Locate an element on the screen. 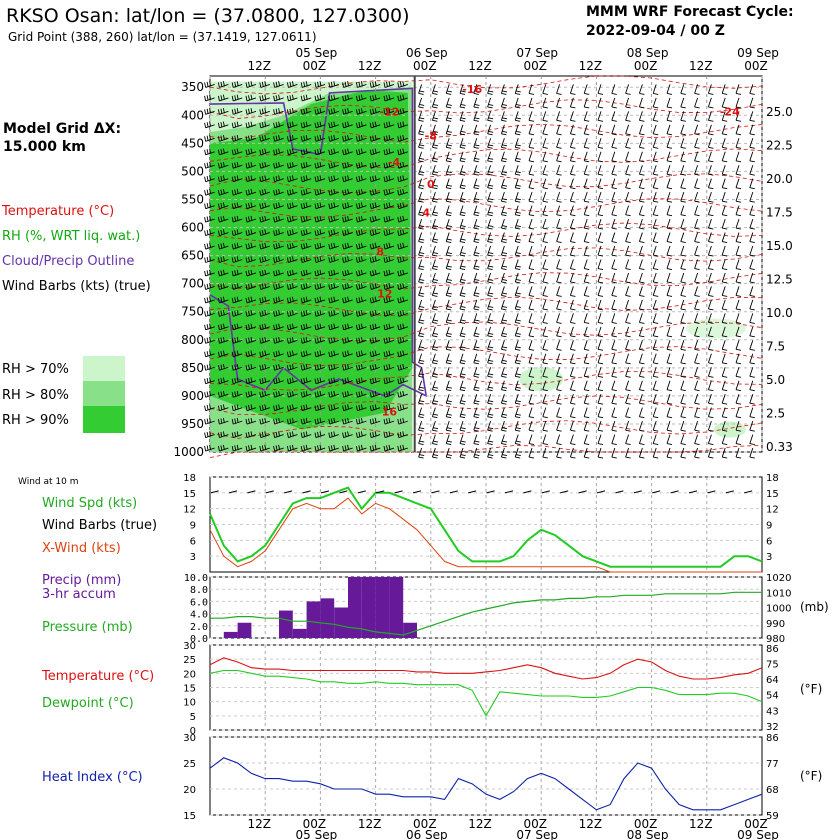 This screenshot has height=840, width=840. hi-y-tick-right: 86 is located at coordinates (772, 738).